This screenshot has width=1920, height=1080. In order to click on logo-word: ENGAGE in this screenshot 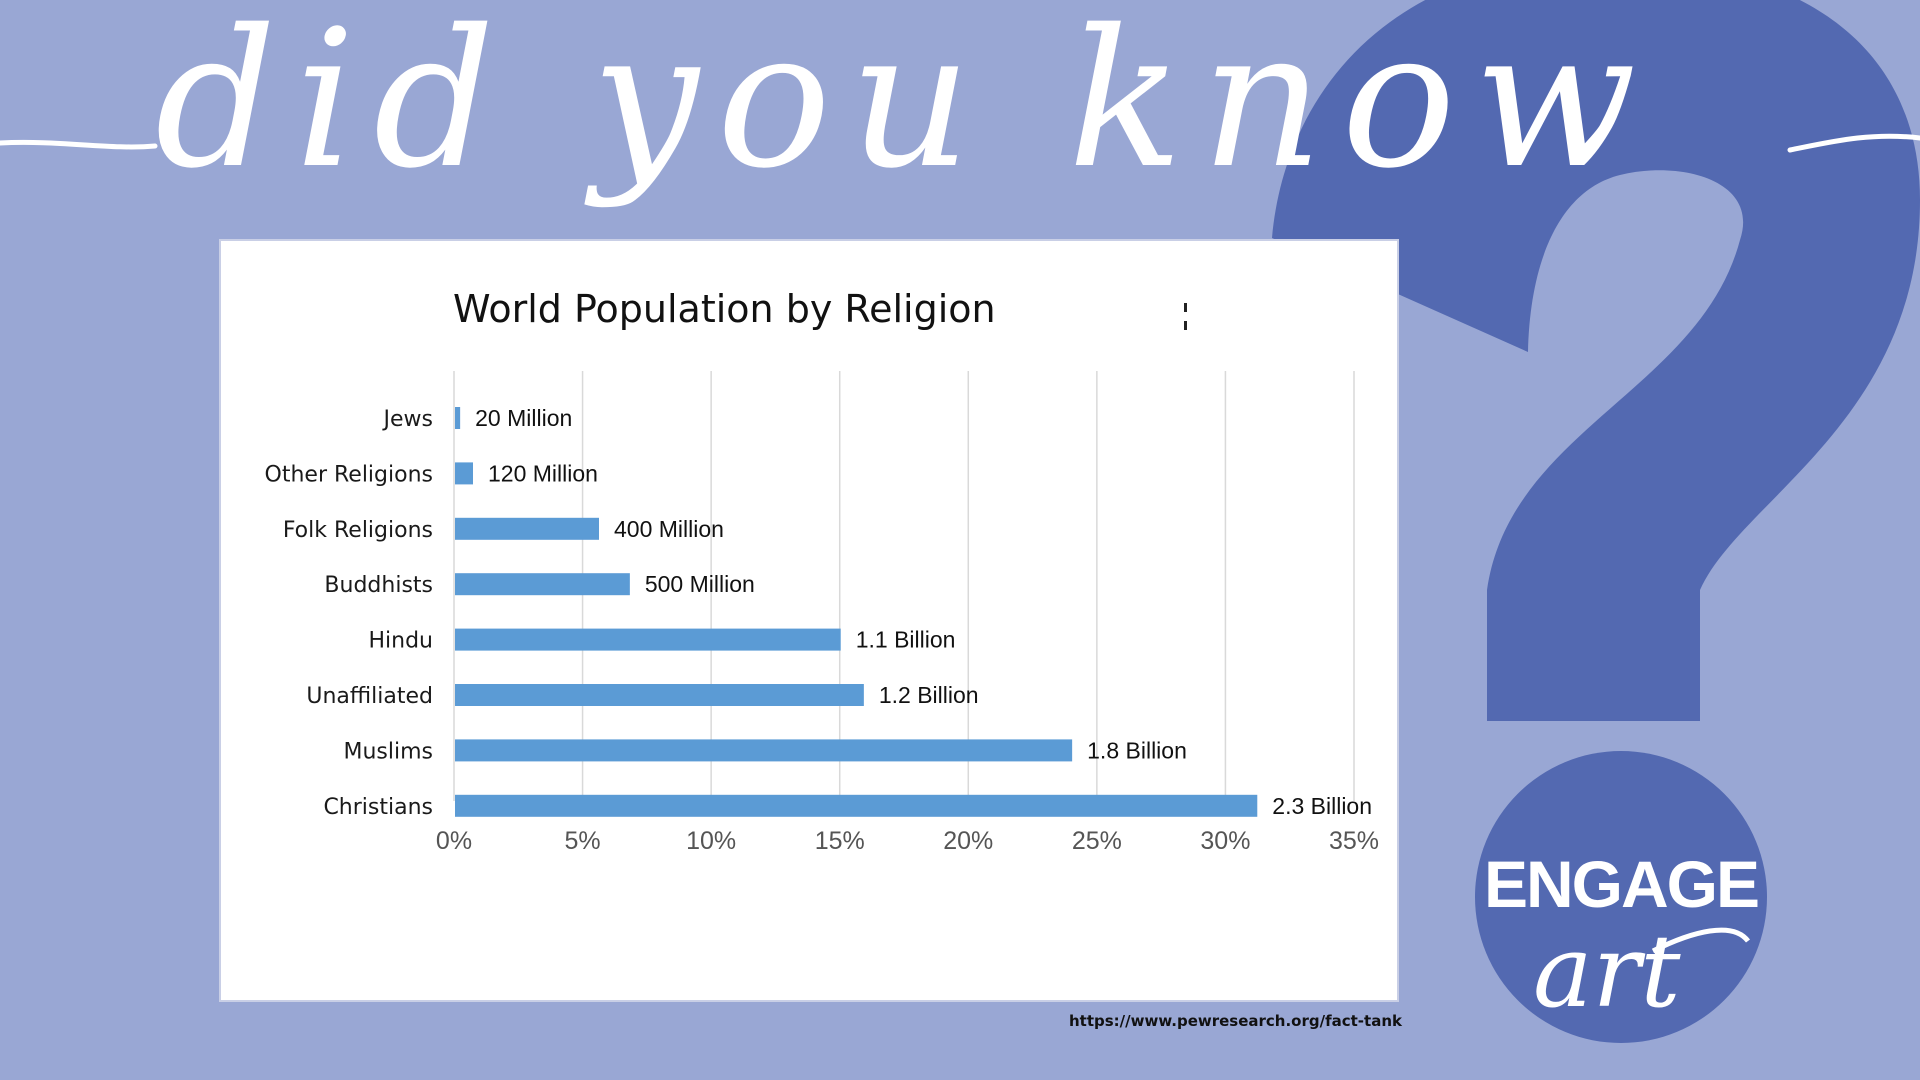, I will do `click(1621, 884)`.